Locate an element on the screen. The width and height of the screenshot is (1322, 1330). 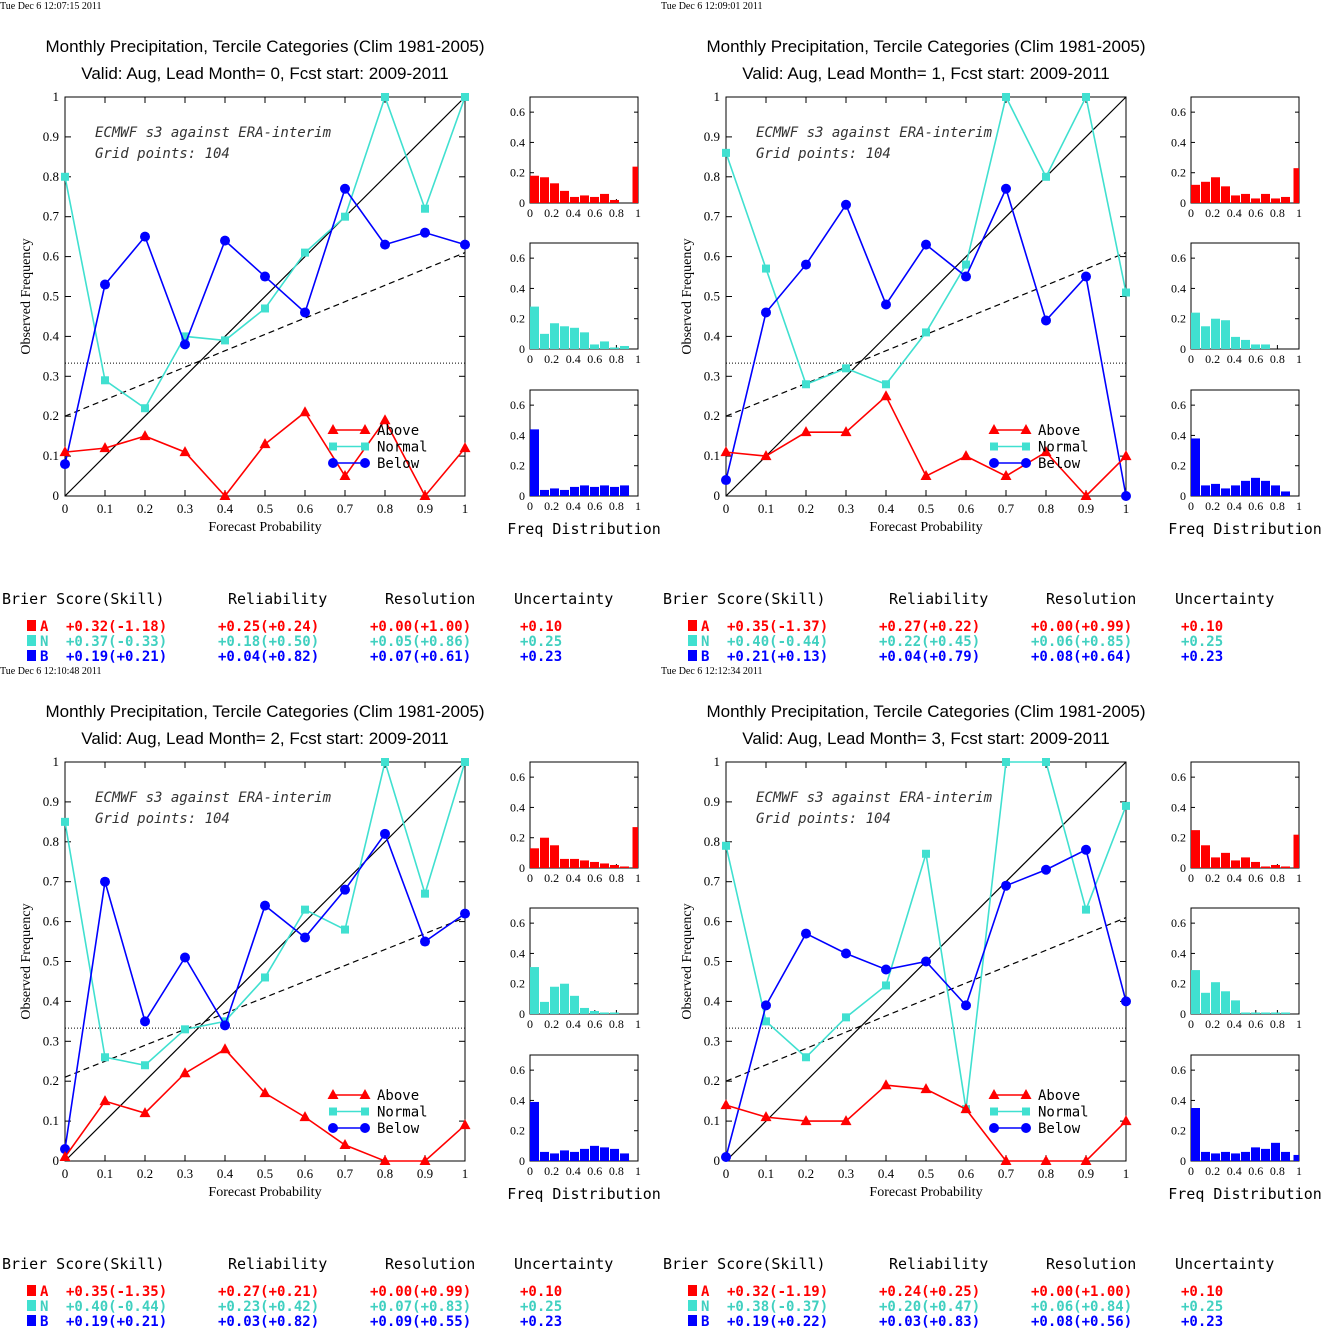
score-resolution: +0.00(+1.00) is located at coordinates (420, 627).